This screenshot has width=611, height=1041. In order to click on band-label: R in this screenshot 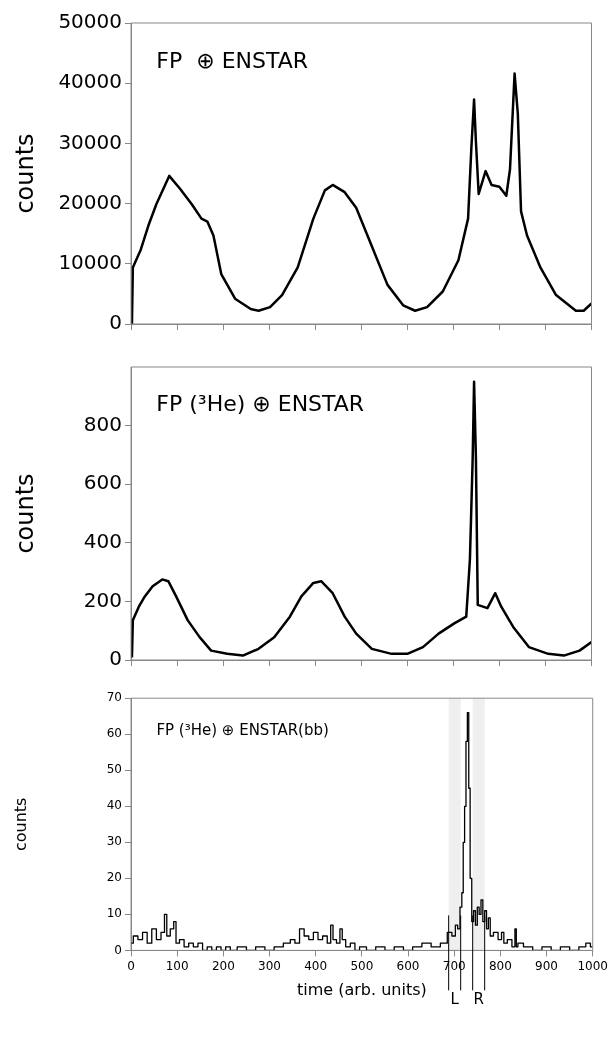, I will do `click(478, 998)`.